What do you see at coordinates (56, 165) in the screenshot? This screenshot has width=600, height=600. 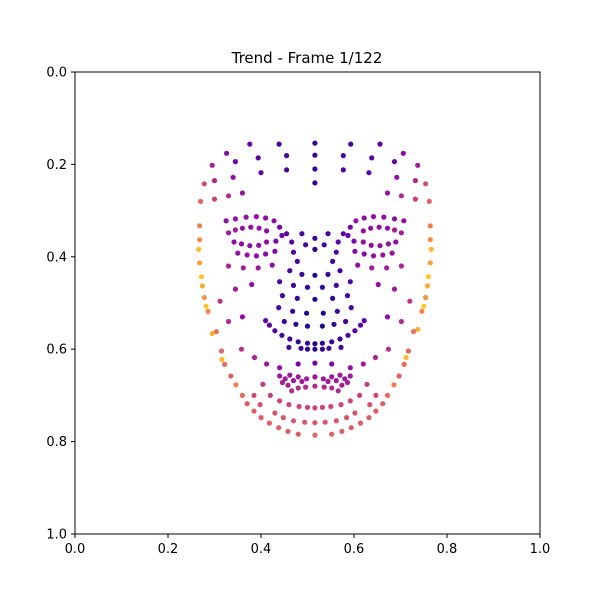 I see `y-tick-label: 0.2` at bounding box center [56, 165].